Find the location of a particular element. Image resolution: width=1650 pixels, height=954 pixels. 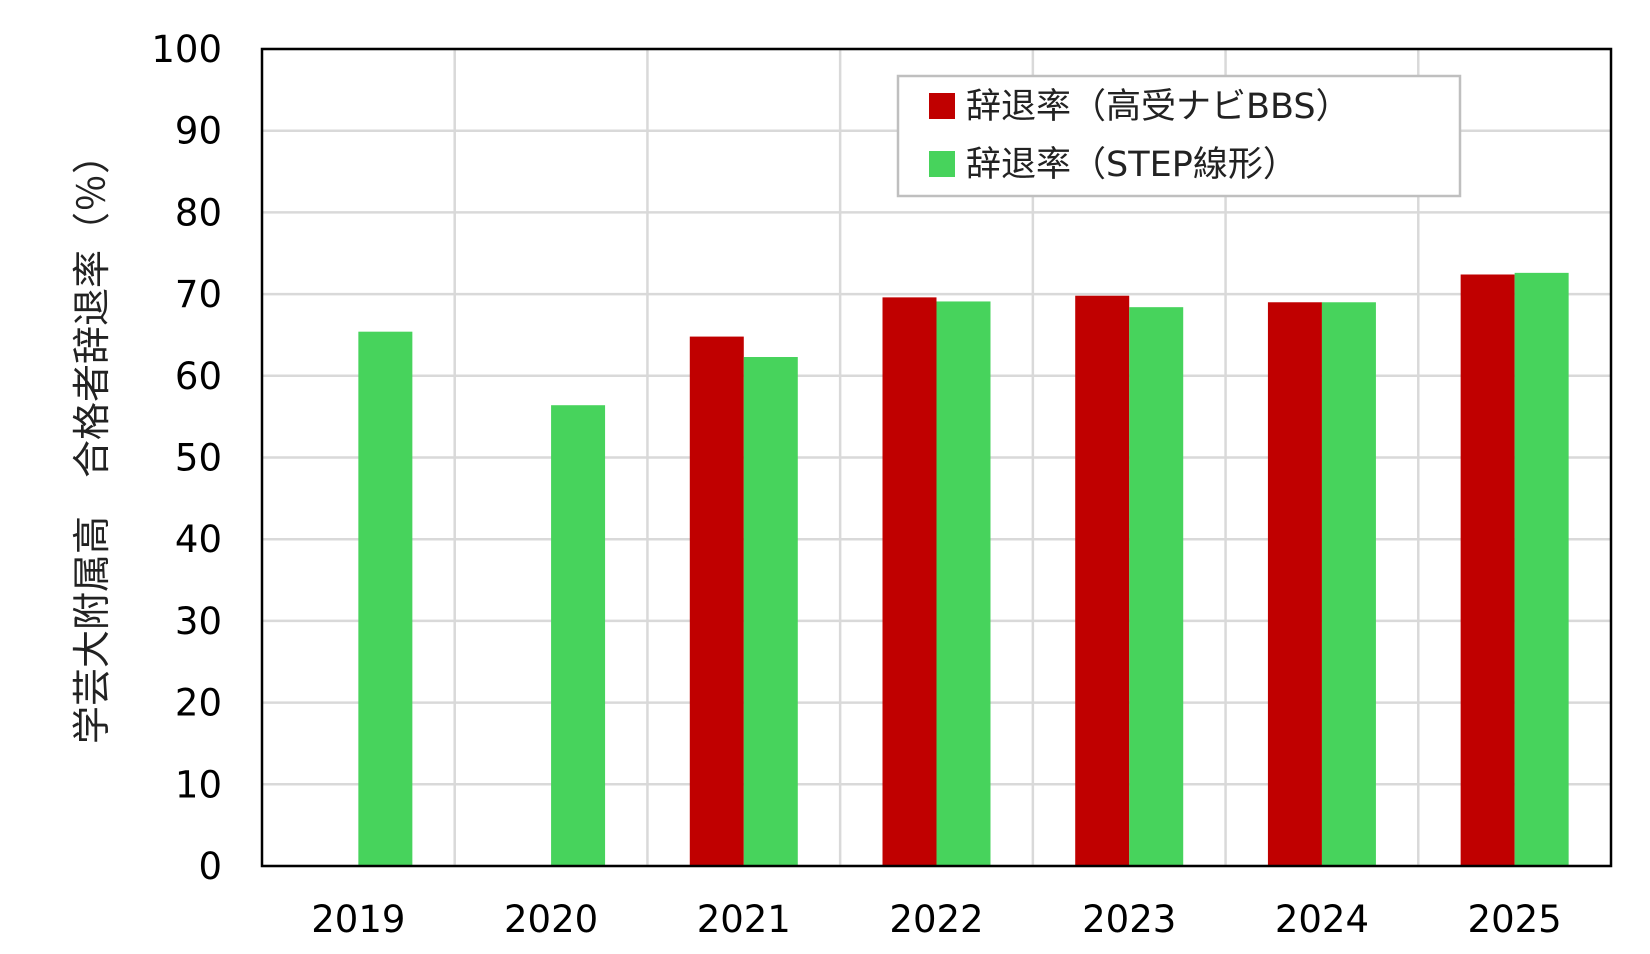

y-tick-label: 0 is located at coordinates (210, 866).